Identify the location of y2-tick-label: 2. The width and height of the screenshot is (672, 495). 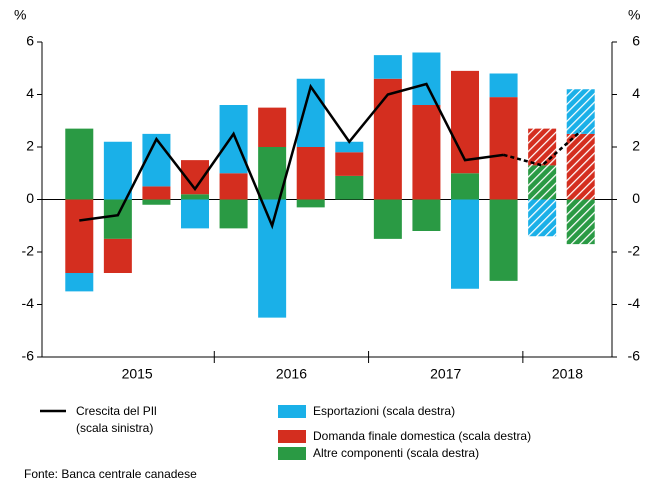
(636, 146).